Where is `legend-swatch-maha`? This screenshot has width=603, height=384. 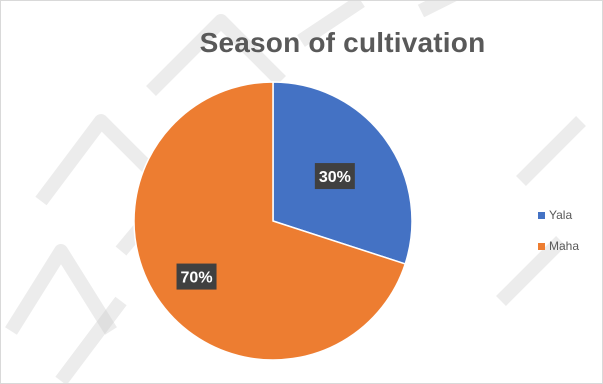 legend-swatch-maha is located at coordinates (541, 246).